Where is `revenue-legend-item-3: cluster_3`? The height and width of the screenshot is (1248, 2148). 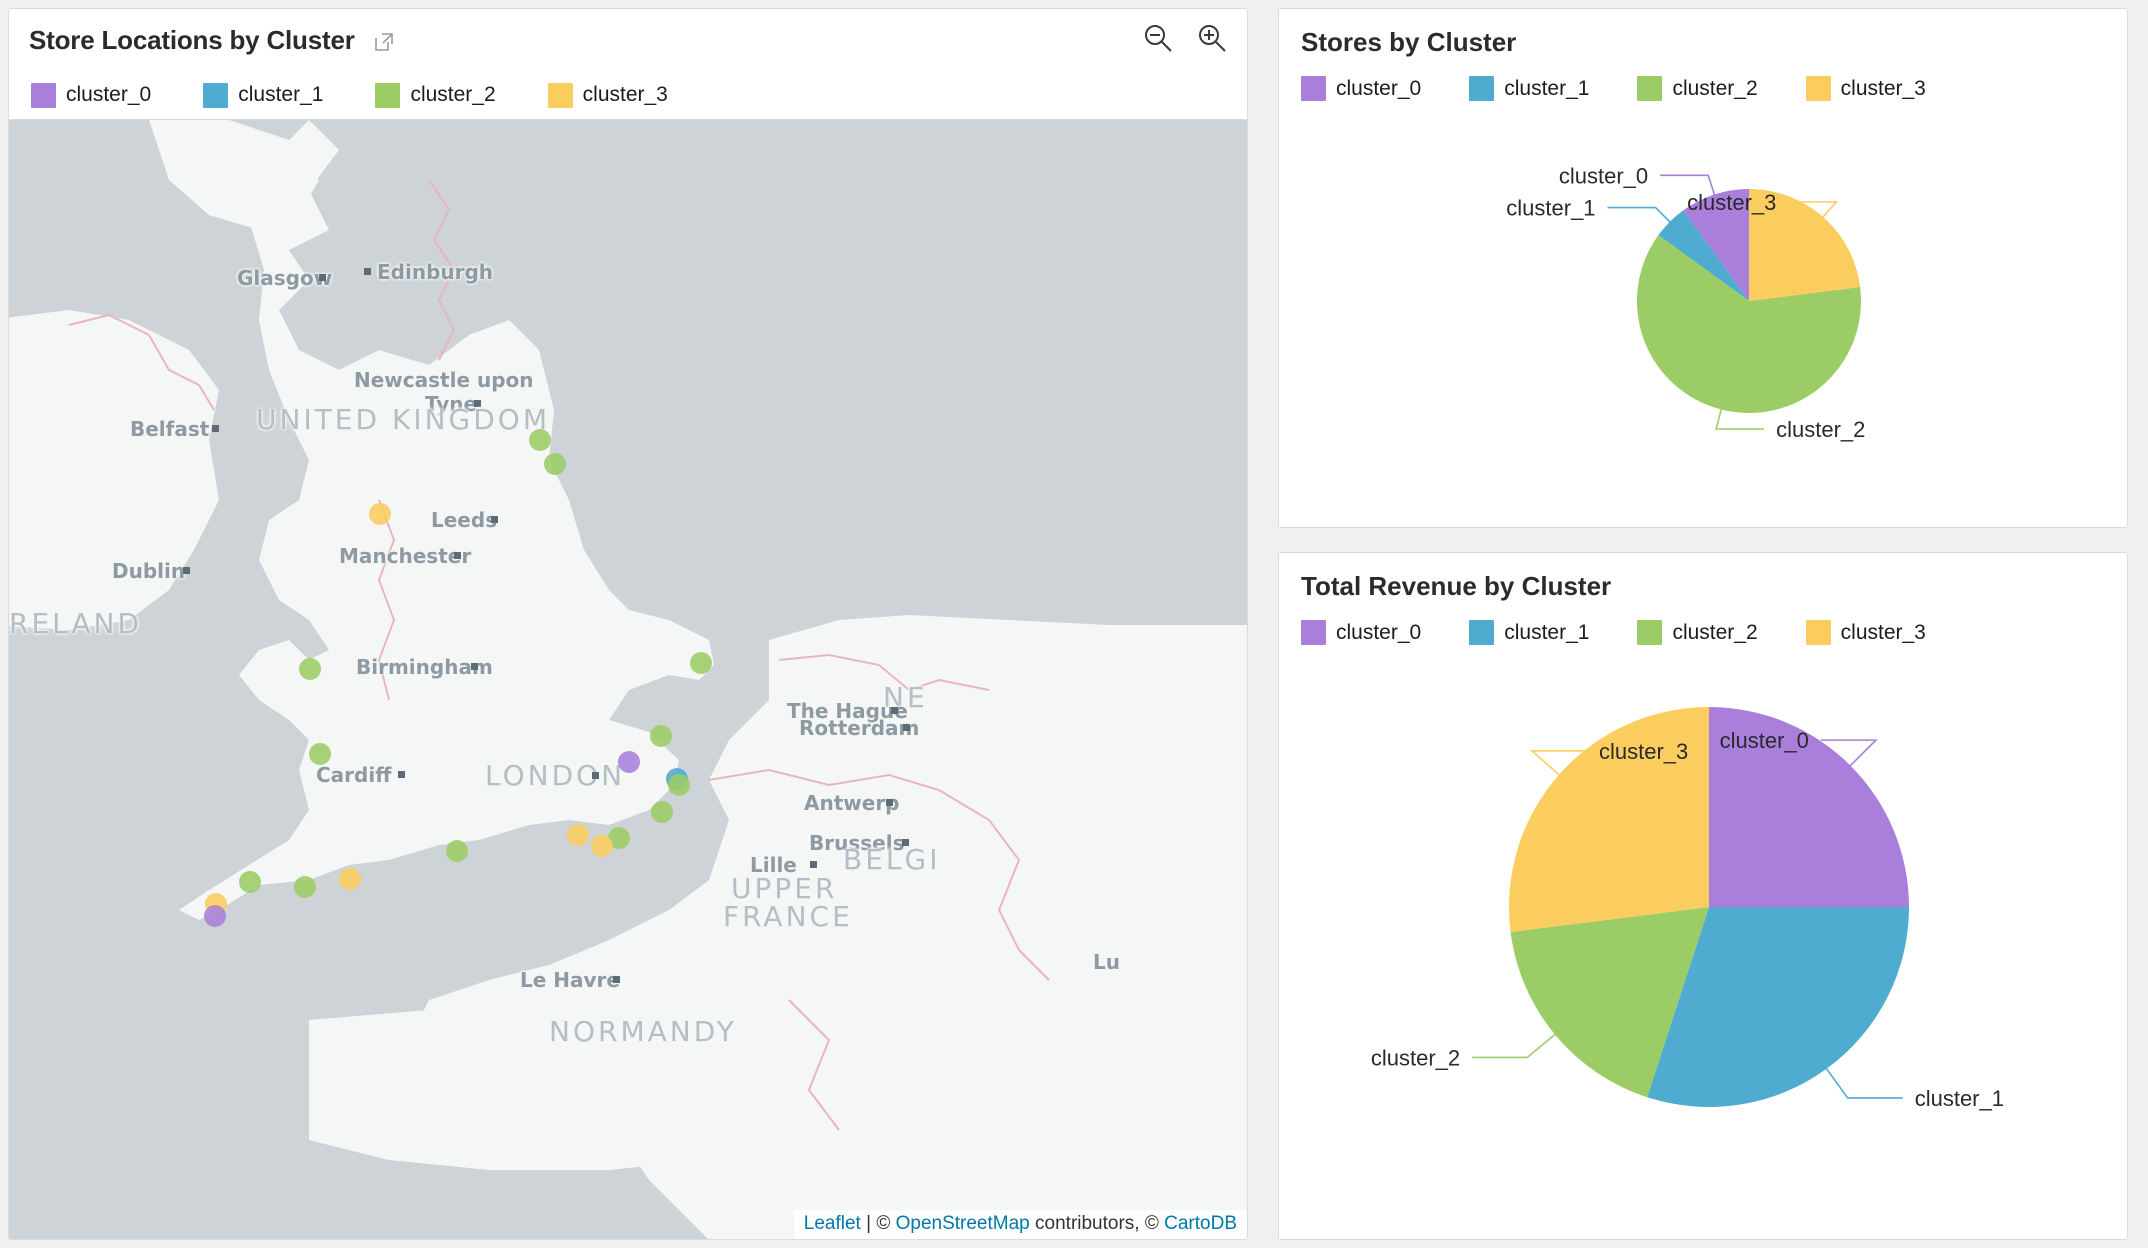
revenue-legend-item-3: cluster_3 is located at coordinates (1865, 632).